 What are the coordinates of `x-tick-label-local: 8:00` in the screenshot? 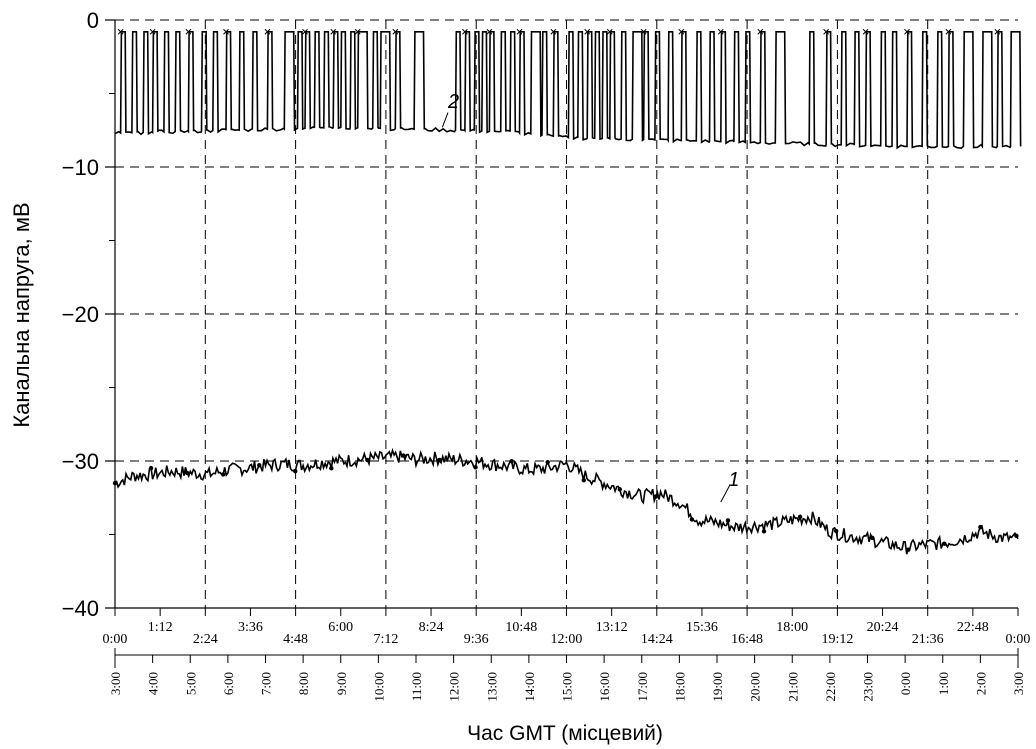 It's located at (303, 683).